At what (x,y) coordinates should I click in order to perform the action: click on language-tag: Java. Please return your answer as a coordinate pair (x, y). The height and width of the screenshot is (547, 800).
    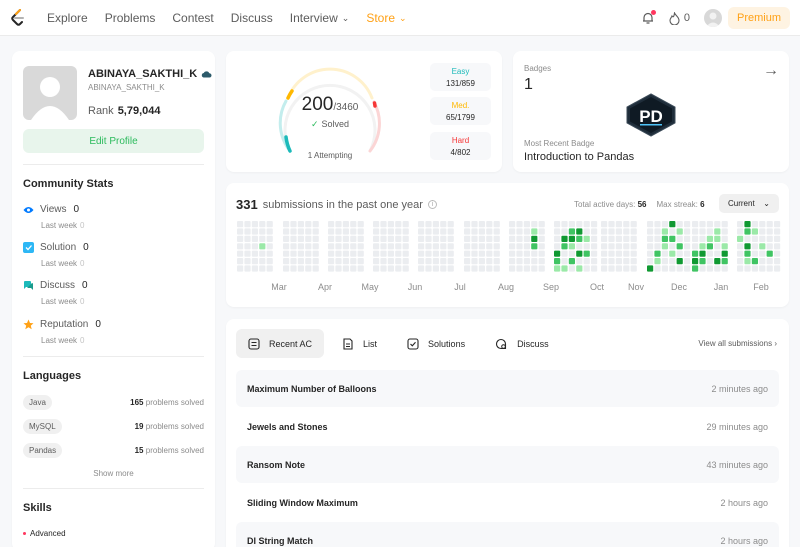
    Looking at the image, I should click on (37, 402).